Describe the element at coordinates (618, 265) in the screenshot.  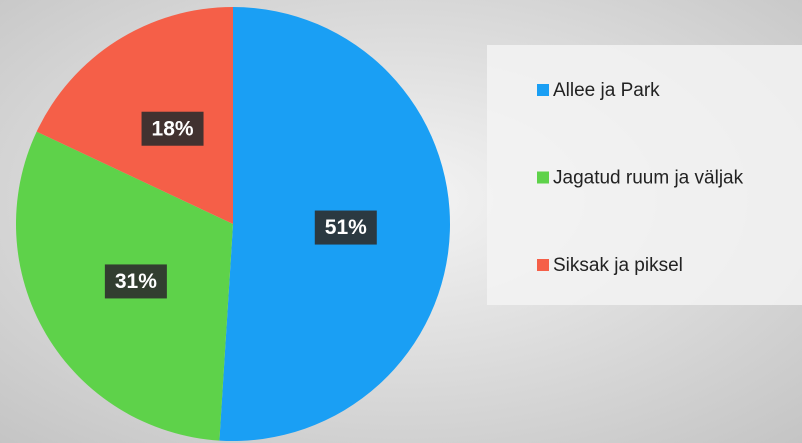
I see `legend-label: Siksak ja piksel` at that location.